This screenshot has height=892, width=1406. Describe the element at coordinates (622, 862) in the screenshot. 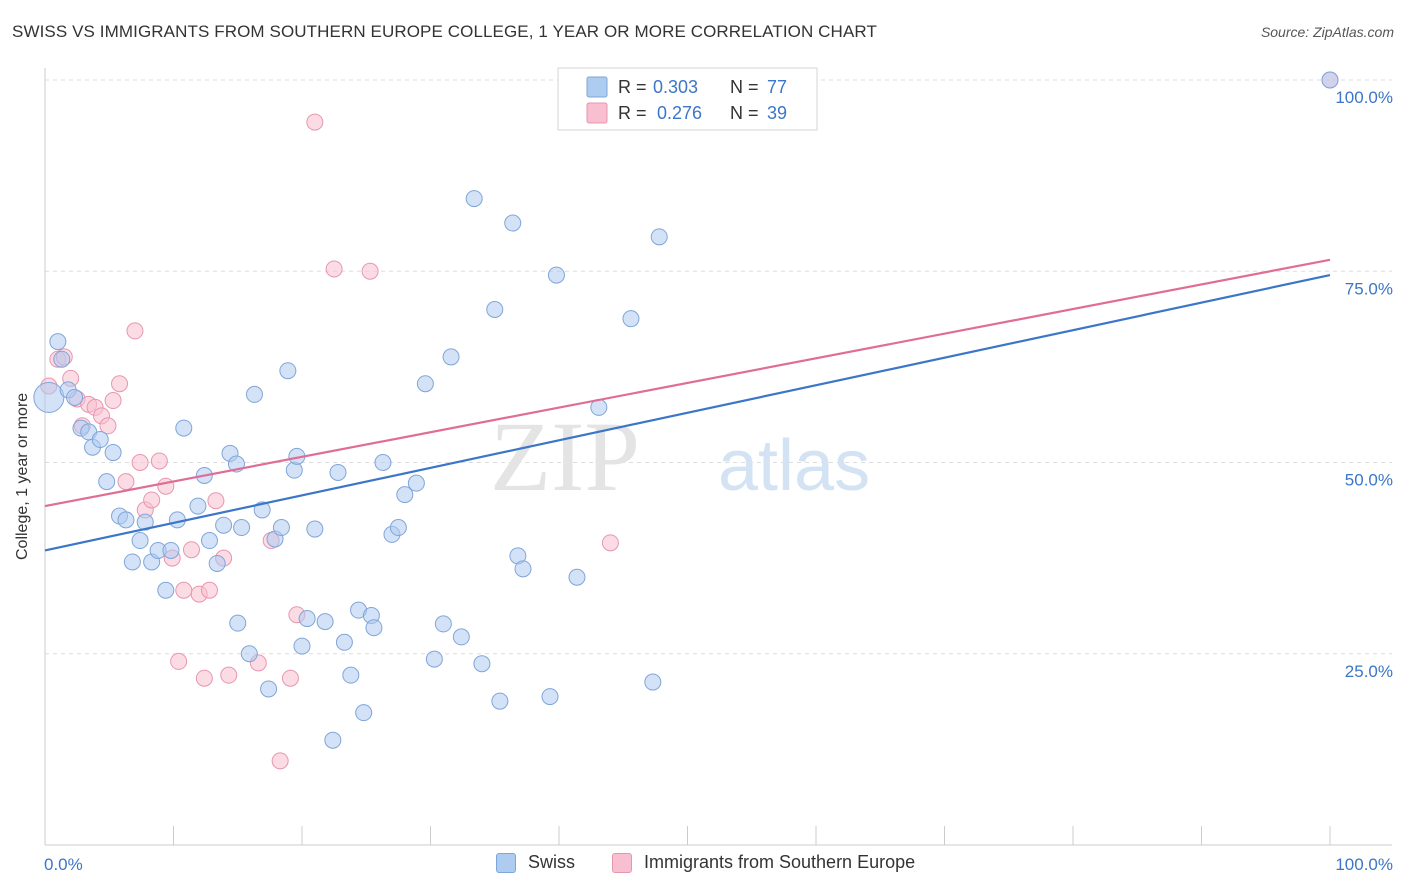

I see `bottom-legend-swatch-immigrants` at that location.